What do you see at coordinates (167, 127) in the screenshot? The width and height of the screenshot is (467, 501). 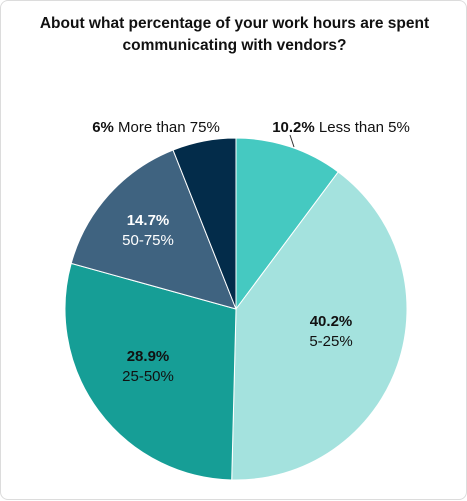 I see `slice-category-label: More than 75%` at bounding box center [167, 127].